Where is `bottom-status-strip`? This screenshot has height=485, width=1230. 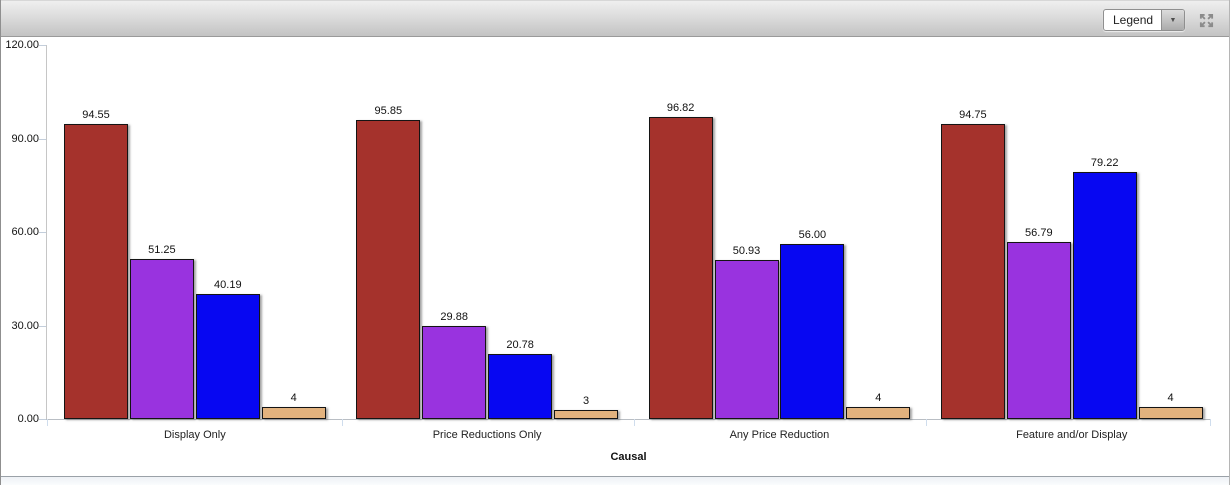 bottom-status-strip is located at coordinates (615, 480).